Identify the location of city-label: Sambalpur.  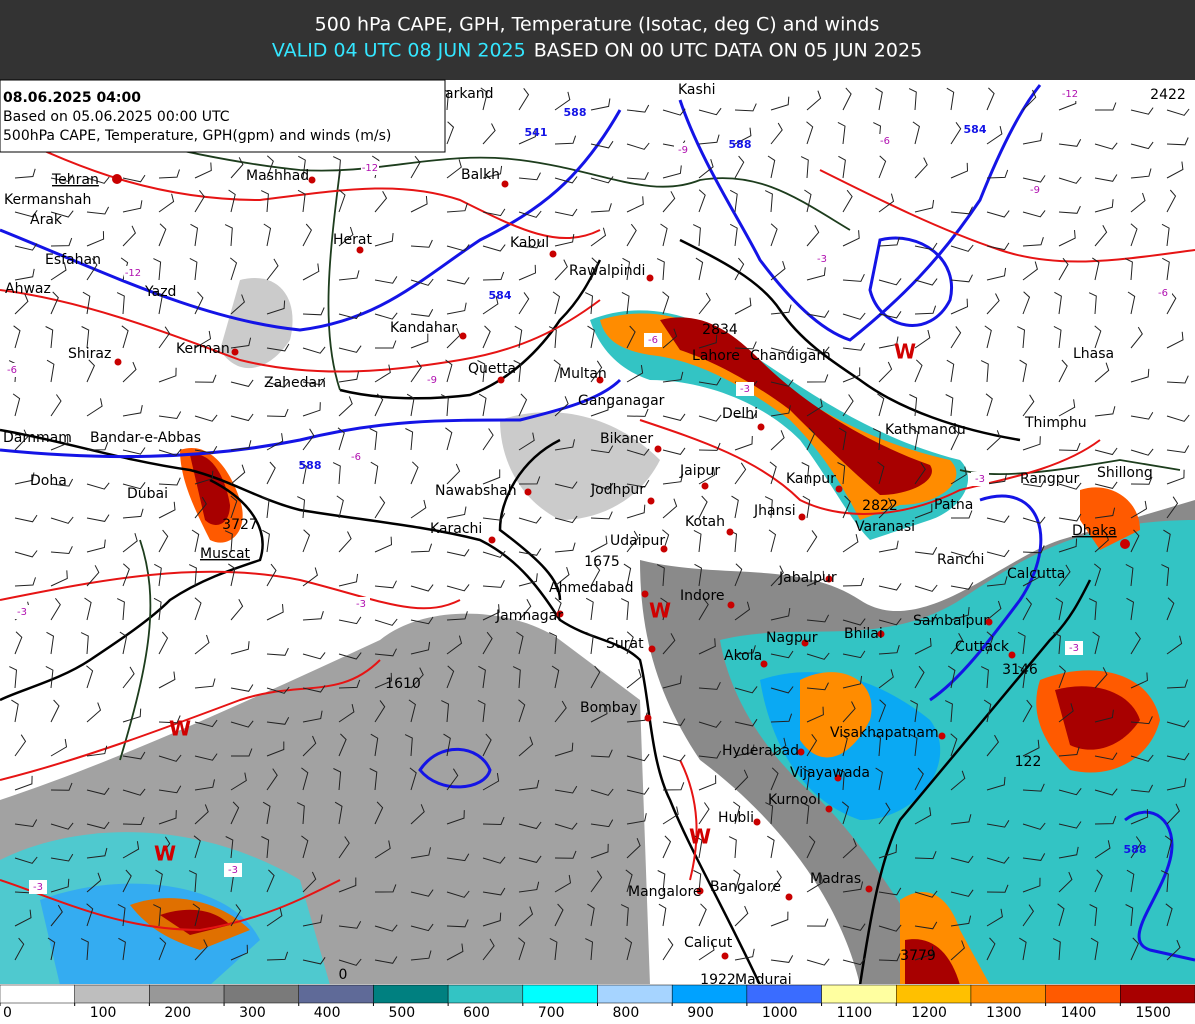
(951, 621).